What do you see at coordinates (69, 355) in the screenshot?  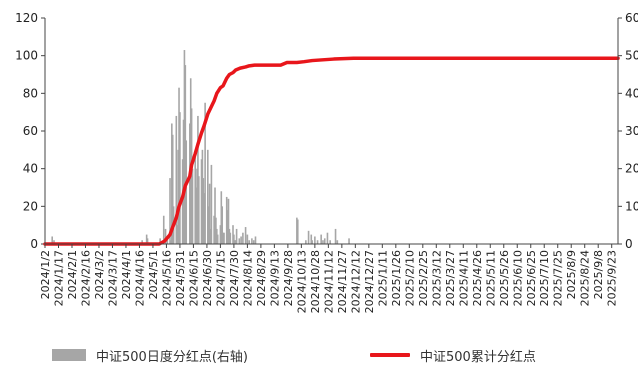 I see `legend-swatch-bar` at bounding box center [69, 355].